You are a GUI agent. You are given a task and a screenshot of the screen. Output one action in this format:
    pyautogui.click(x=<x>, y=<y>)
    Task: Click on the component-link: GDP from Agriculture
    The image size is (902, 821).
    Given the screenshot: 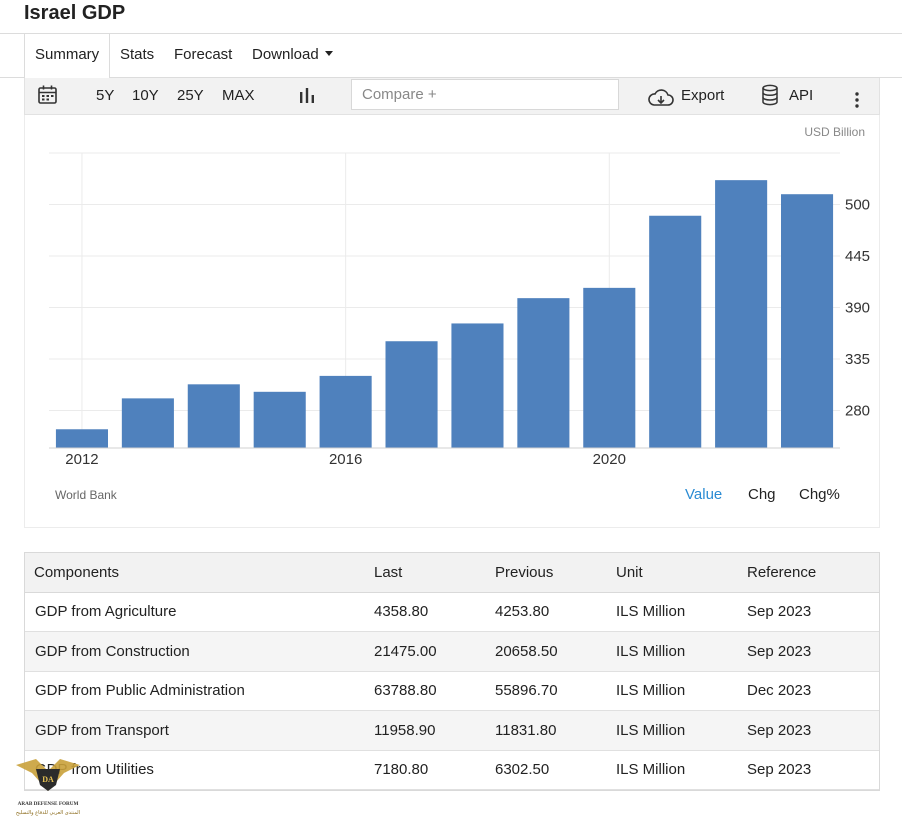 What is the action you would take?
    pyautogui.click(x=106, y=612)
    